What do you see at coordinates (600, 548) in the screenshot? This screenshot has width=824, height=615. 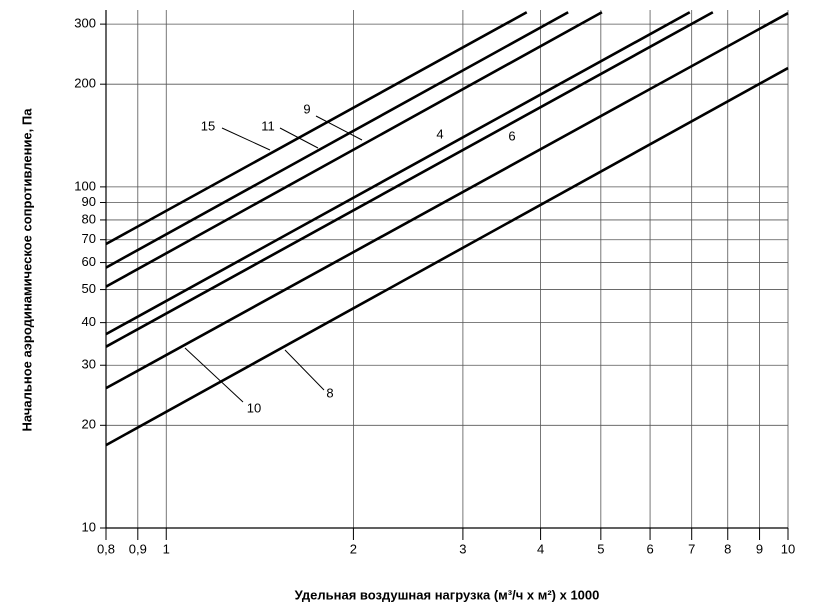 I see `x-tick-label: 5` at bounding box center [600, 548].